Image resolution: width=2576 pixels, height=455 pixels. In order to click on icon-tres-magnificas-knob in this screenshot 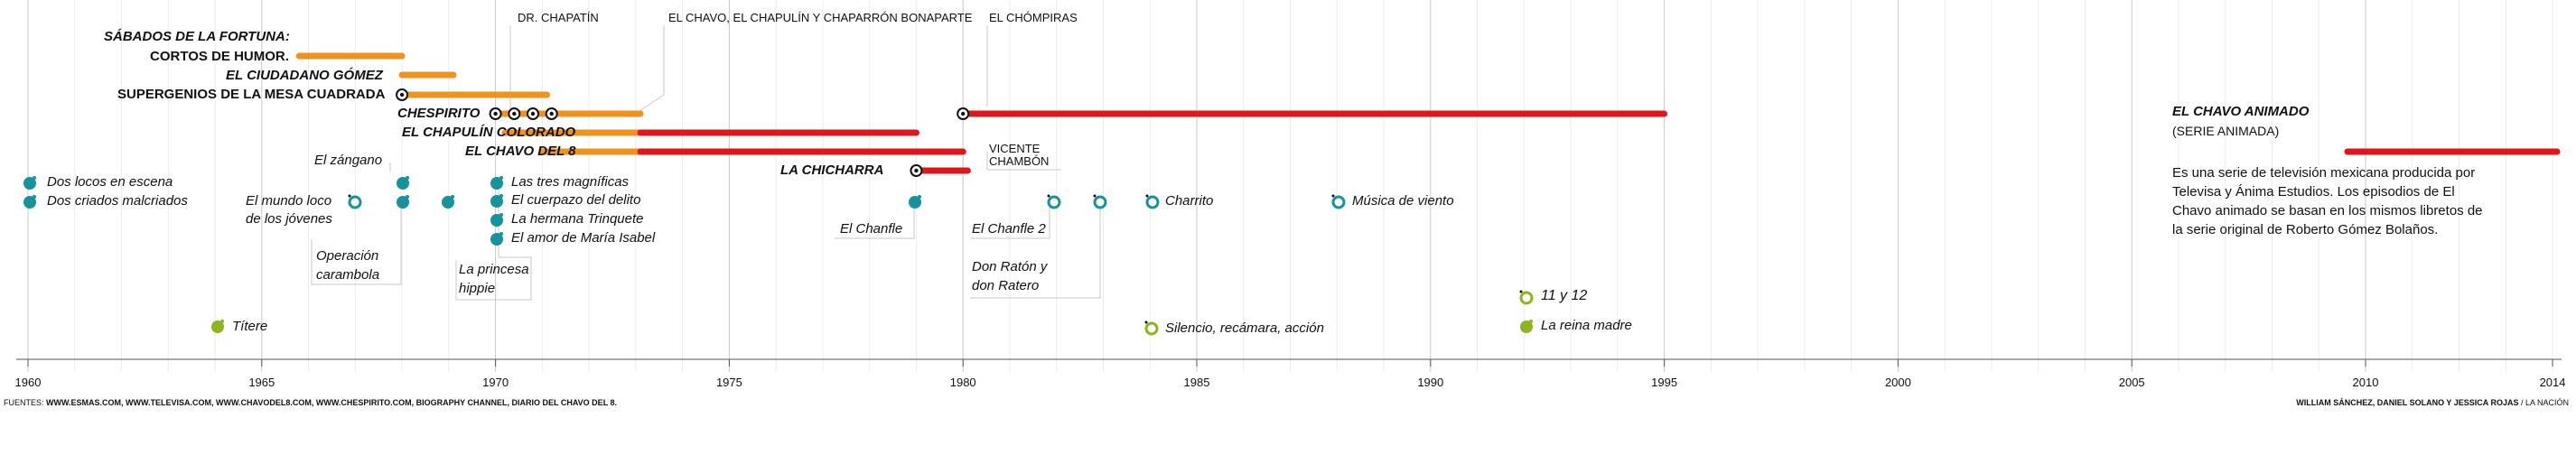, I will do `click(501, 178)`.